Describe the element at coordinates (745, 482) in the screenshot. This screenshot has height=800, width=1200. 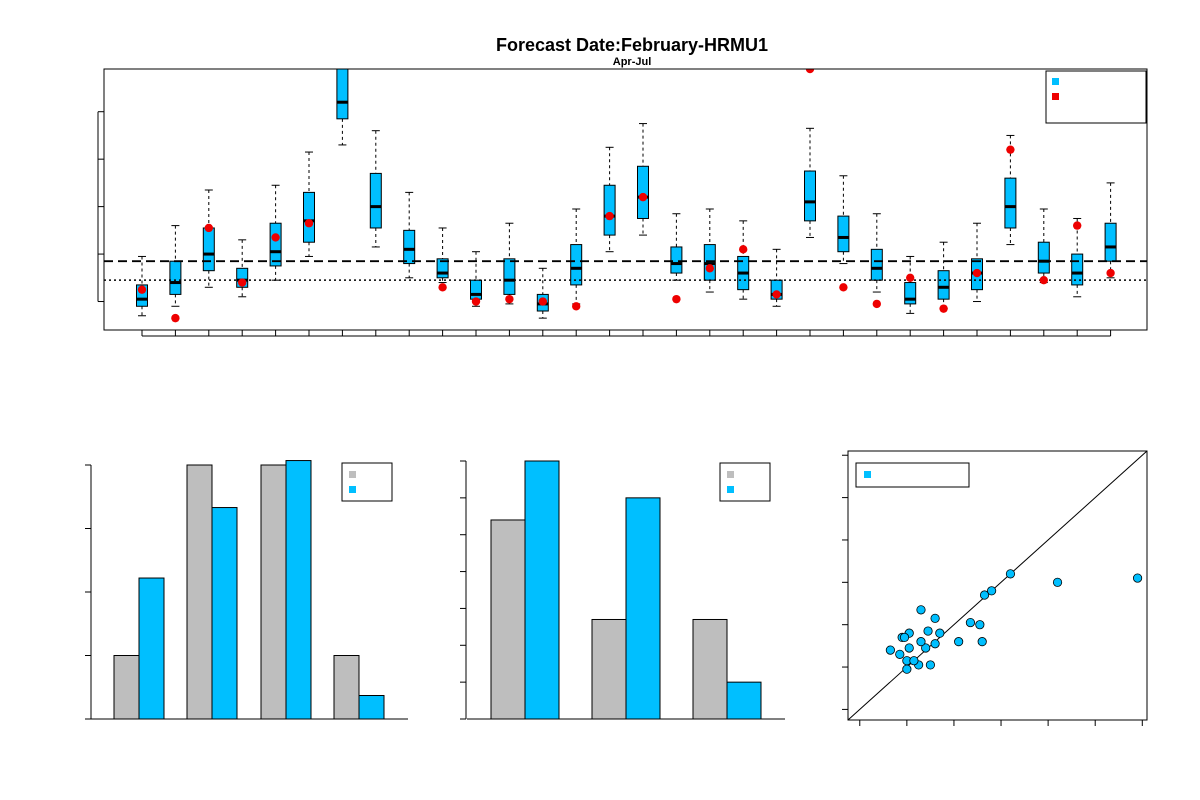
I see `bar-legend-box` at that location.